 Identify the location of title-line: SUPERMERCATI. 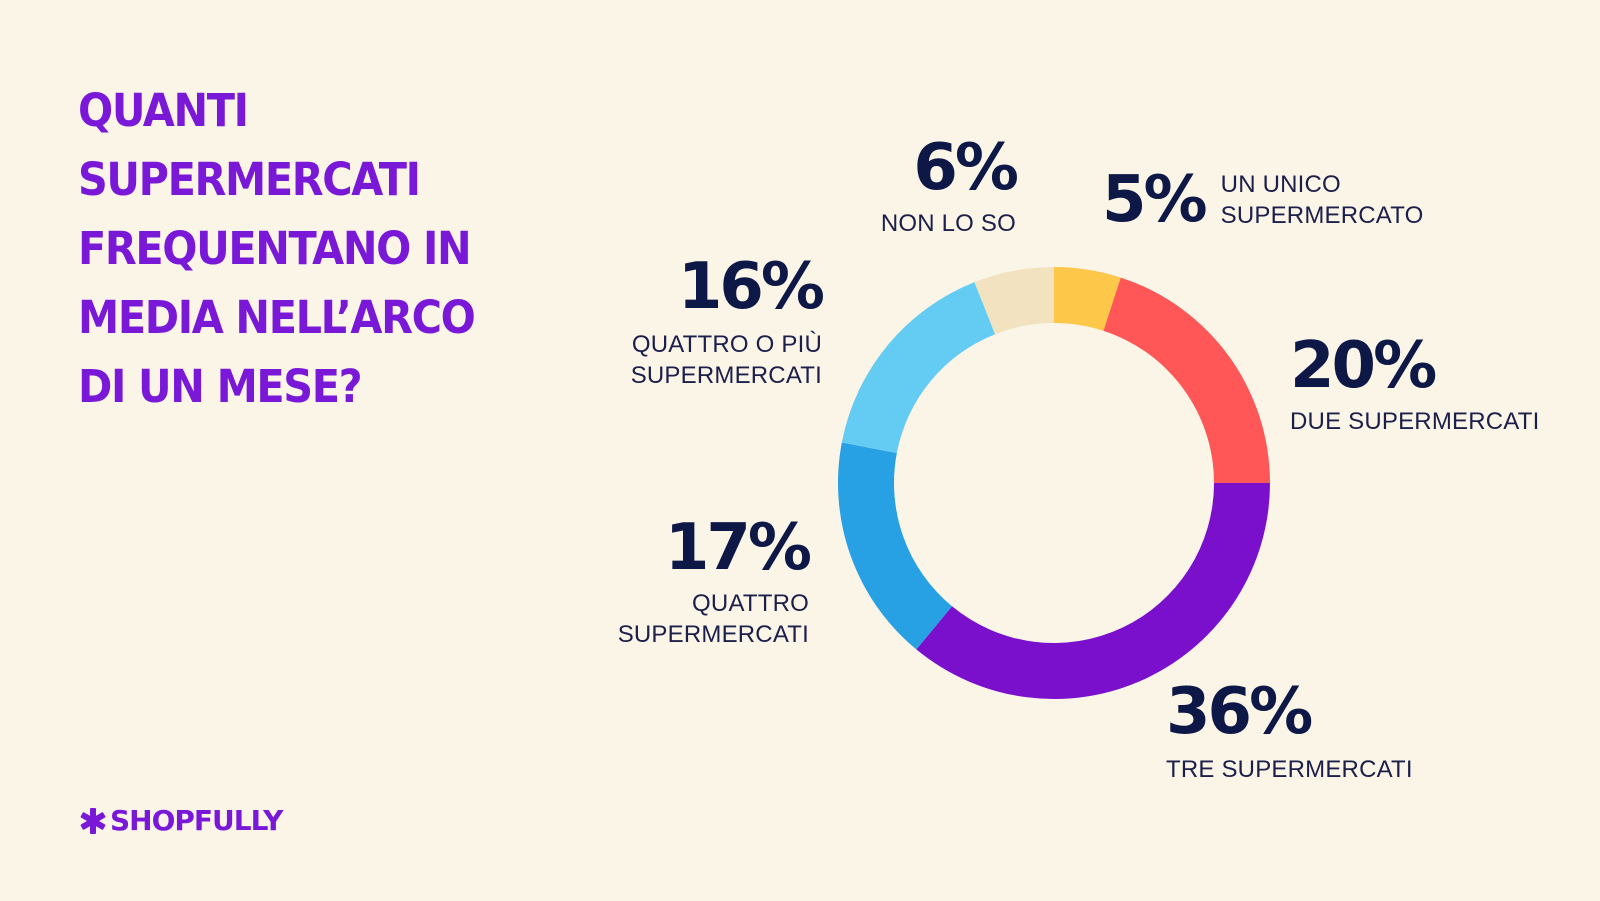
(249, 179).